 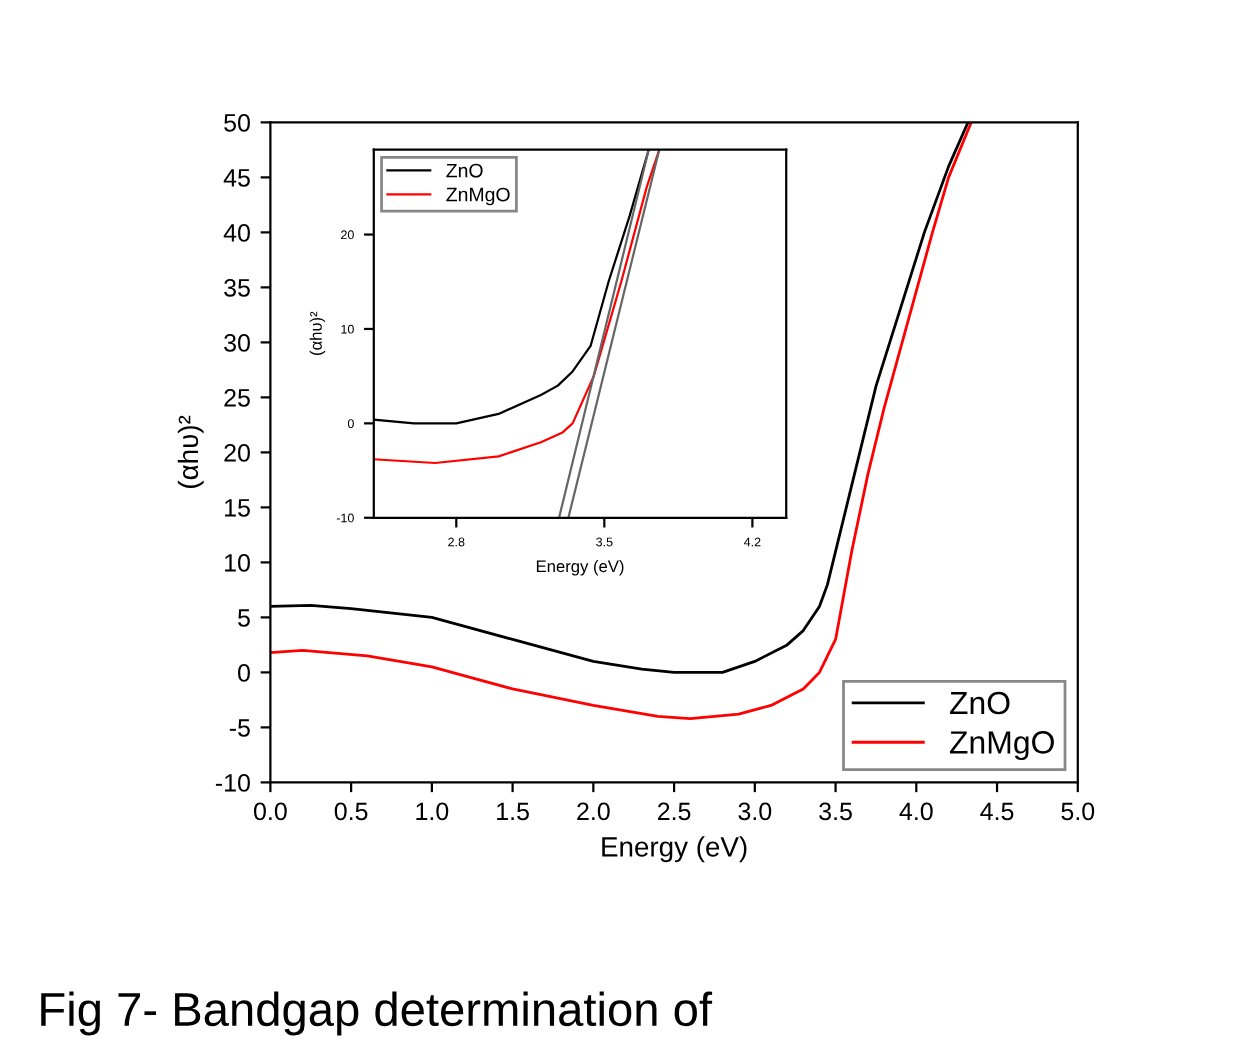 I want to click on x-tick-label: 3.5, so click(x=835, y=811).